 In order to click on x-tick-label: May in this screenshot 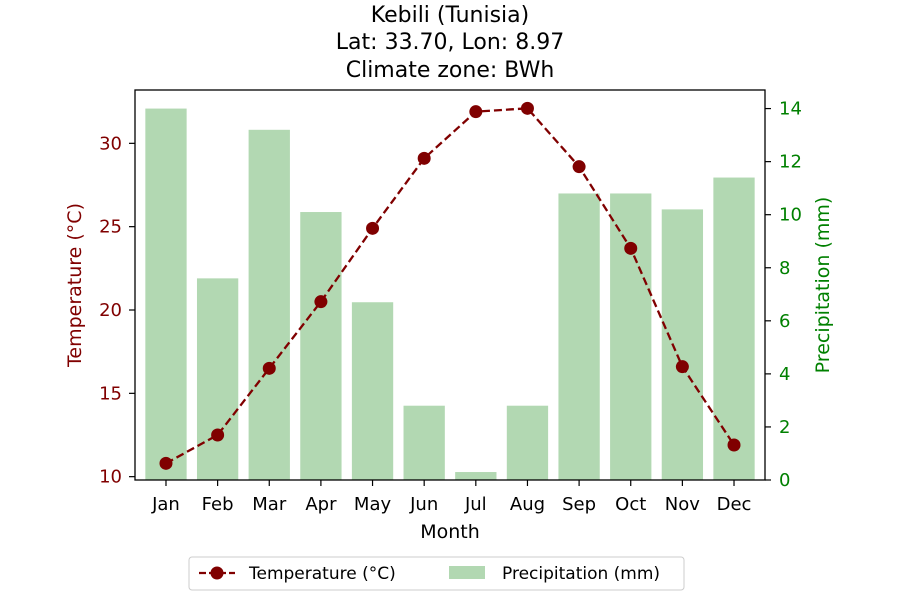, I will do `click(373, 504)`.